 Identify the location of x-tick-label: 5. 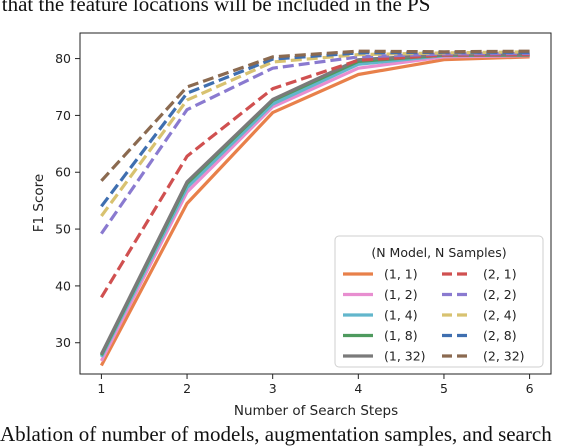
(444, 388).